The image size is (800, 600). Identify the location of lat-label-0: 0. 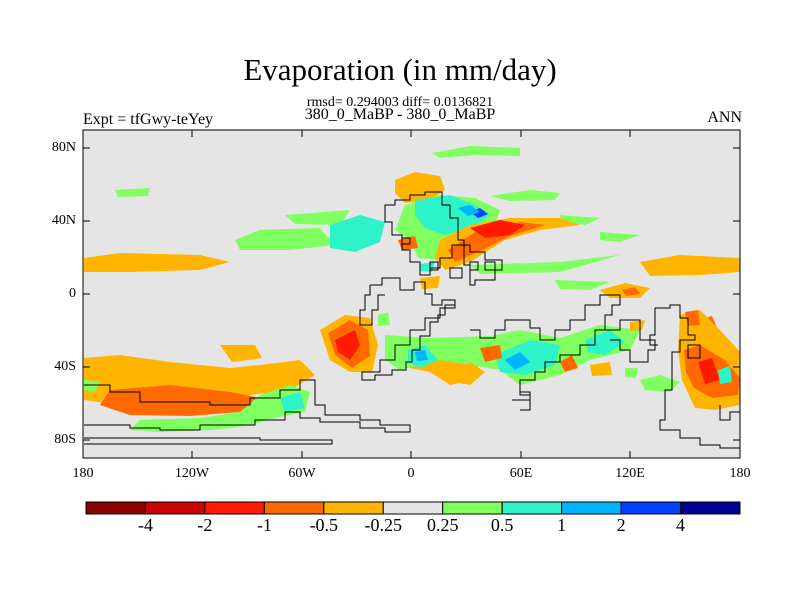
(72, 293).